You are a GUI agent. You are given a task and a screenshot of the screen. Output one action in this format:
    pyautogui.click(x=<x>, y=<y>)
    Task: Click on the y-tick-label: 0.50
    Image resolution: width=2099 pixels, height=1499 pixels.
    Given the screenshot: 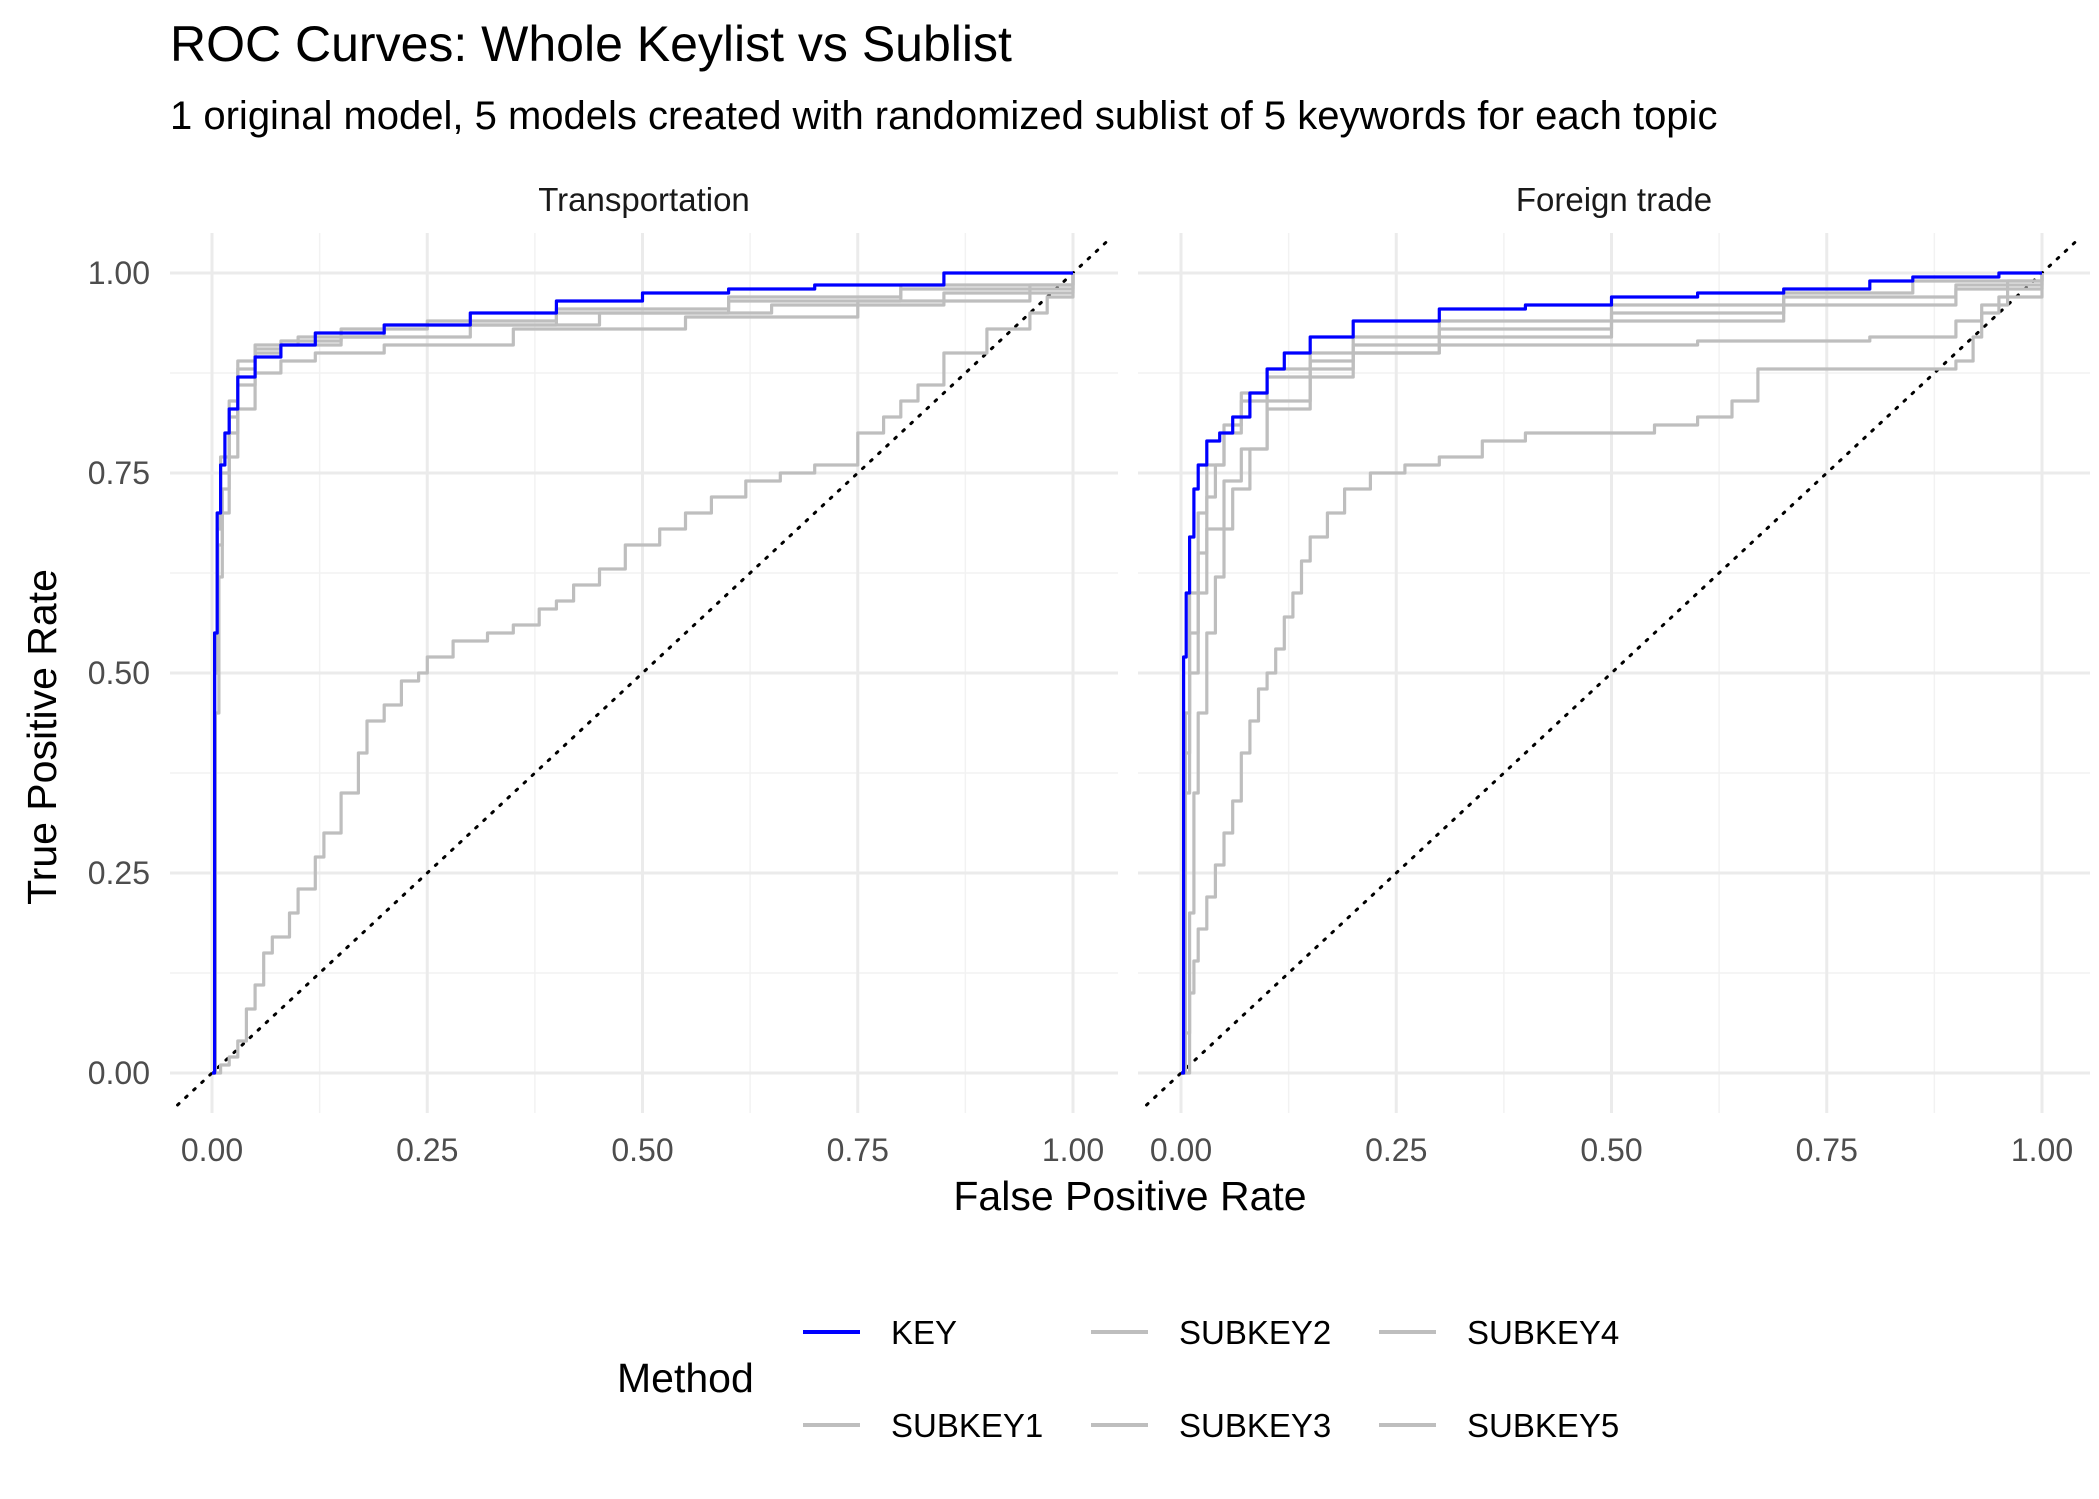 What is the action you would take?
    pyautogui.click(x=119, y=673)
    